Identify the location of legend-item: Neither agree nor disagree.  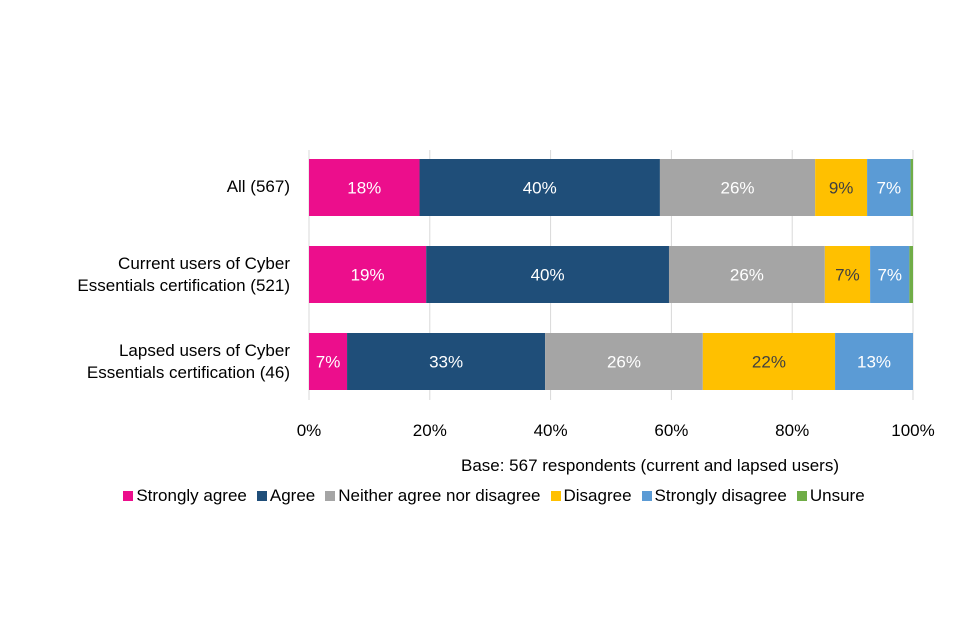
(433, 496).